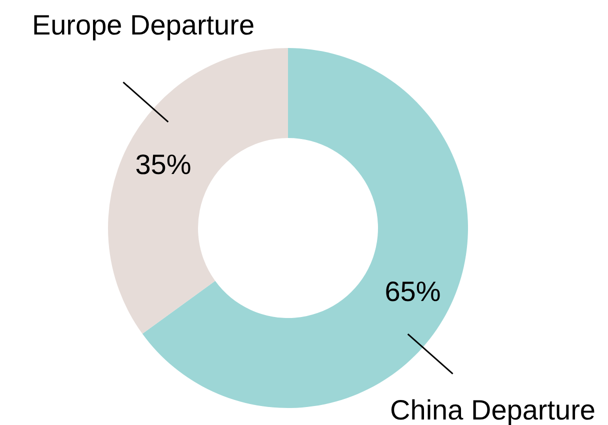  What do you see at coordinates (143, 25) in the screenshot?
I see `slice-label: Europe Departure` at bounding box center [143, 25].